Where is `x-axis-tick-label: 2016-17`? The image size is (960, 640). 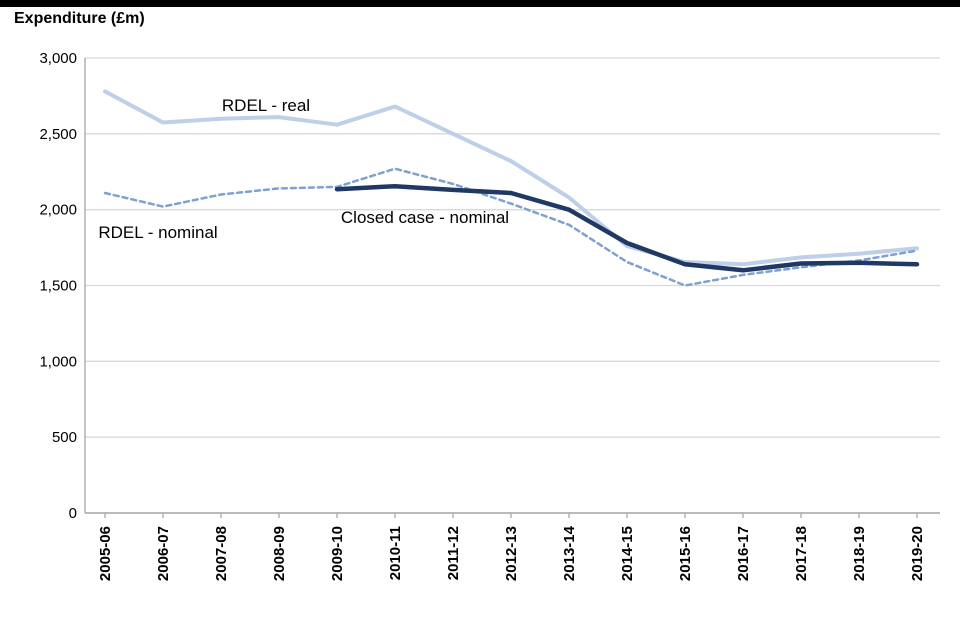
x-axis-tick-label: 2016-17 is located at coordinates (743, 553).